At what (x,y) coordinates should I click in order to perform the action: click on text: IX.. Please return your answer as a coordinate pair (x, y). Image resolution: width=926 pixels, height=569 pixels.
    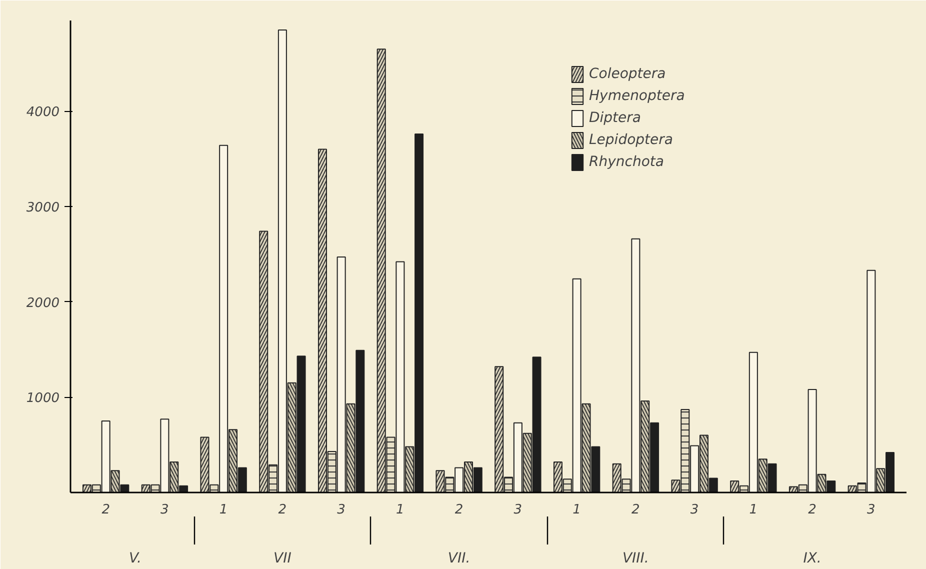
    Looking at the image, I should click on (812, 558).